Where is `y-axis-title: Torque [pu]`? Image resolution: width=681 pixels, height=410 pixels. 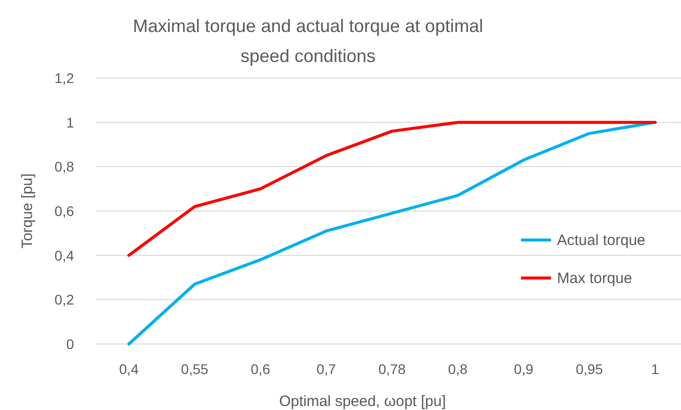 y-axis-title: Torque [pu] is located at coordinates (27, 211).